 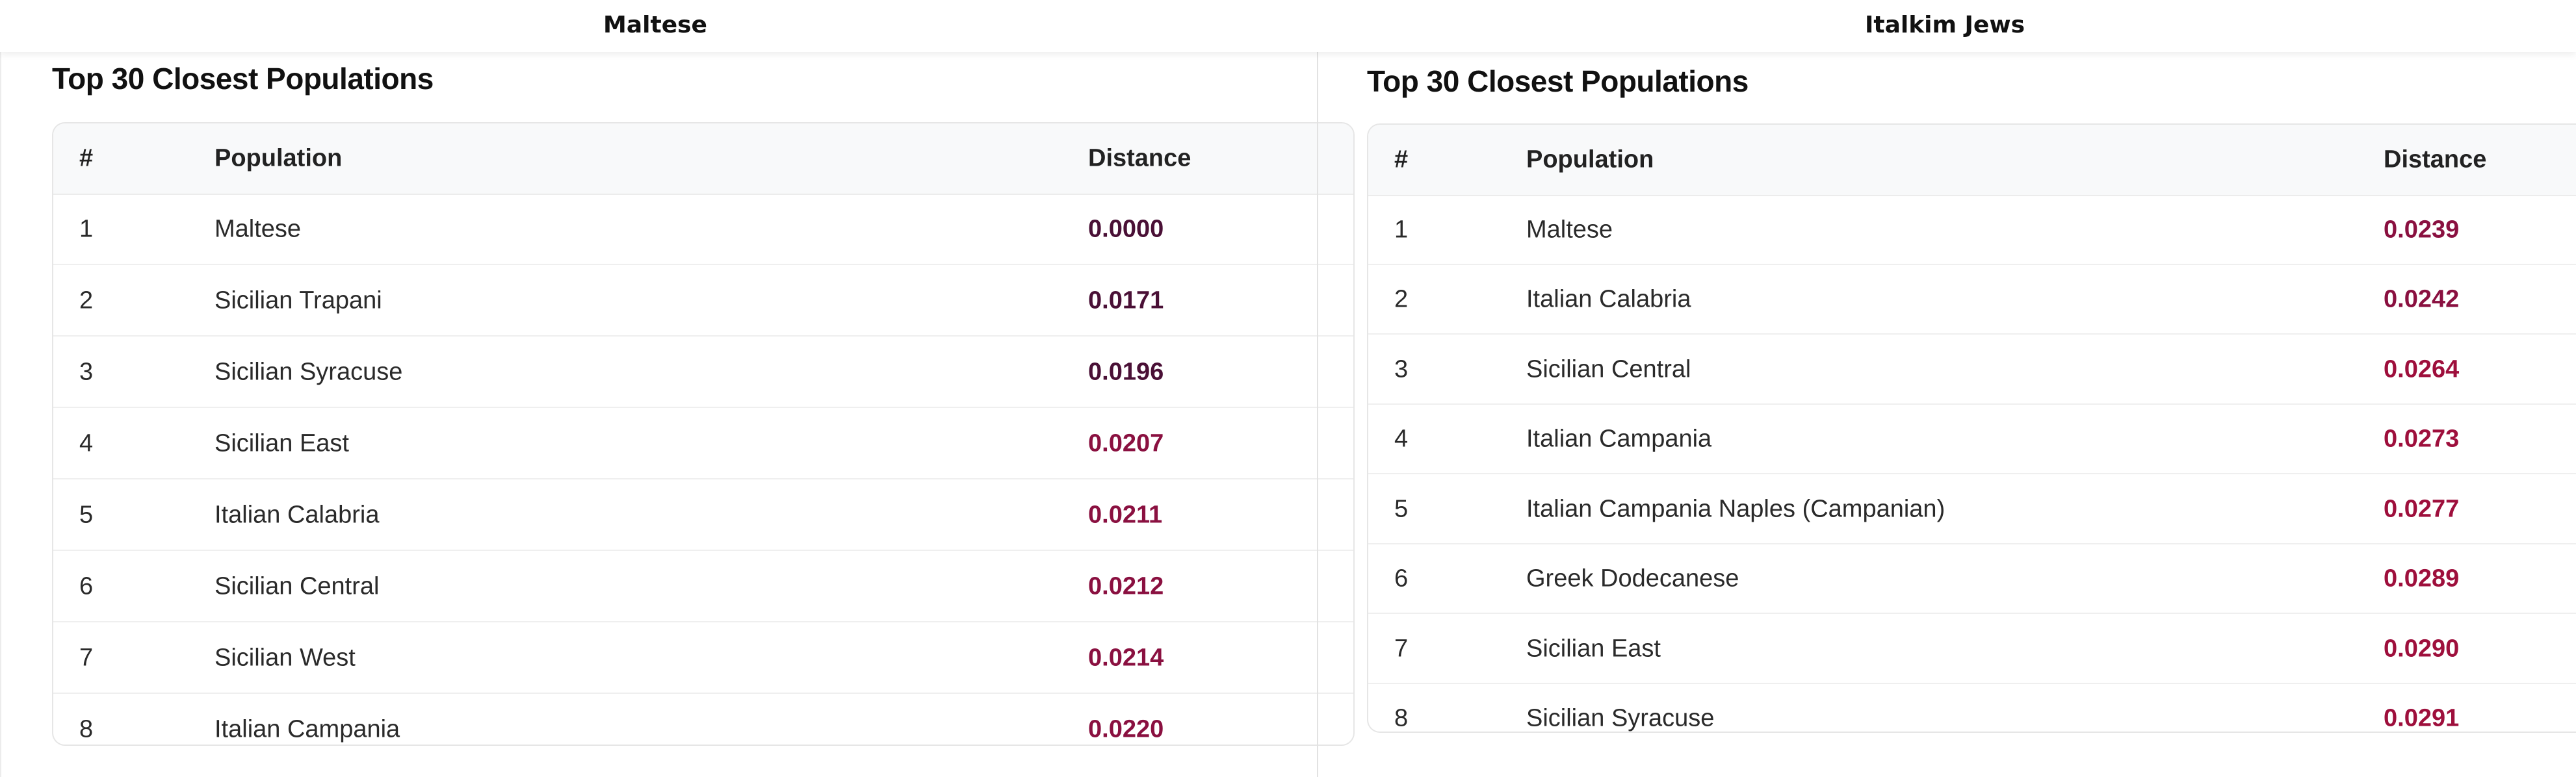 What do you see at coordinates (1126, 372) in the screenshot?
I see `distance-cell: 0.0196` at bounding box center [1126, 372].